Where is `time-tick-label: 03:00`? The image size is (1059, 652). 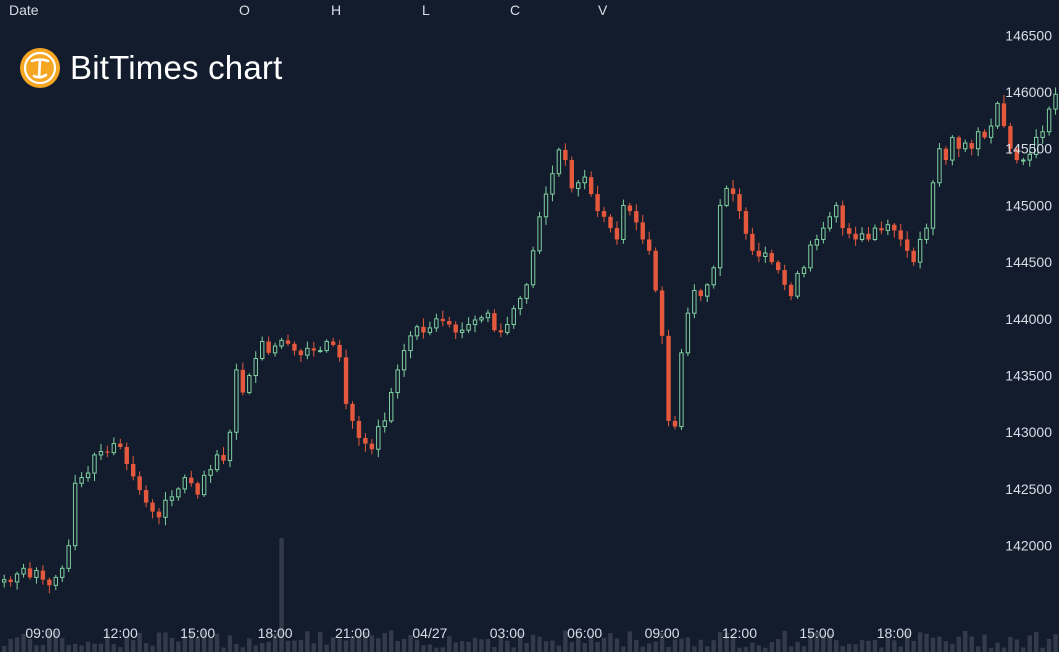 time-tick-label: 03:00 is located at coordinates (507, 633).